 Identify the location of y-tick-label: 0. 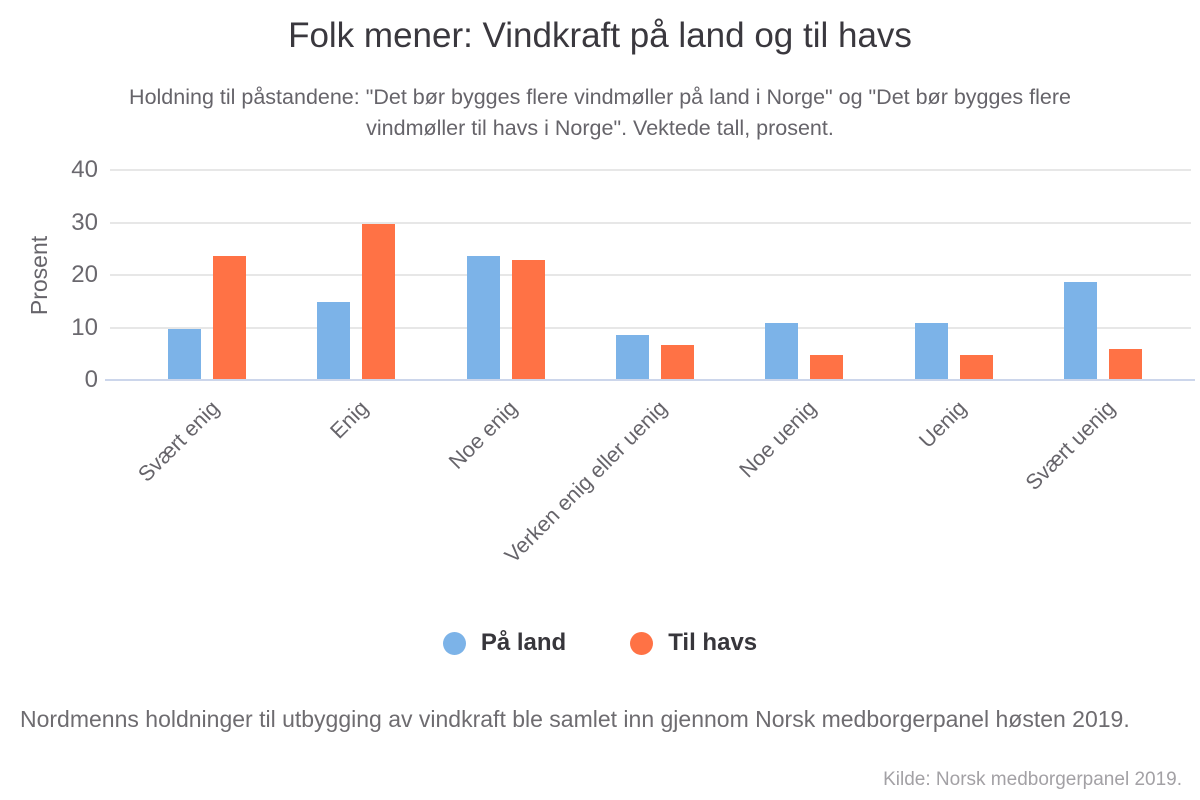
(91, 379).